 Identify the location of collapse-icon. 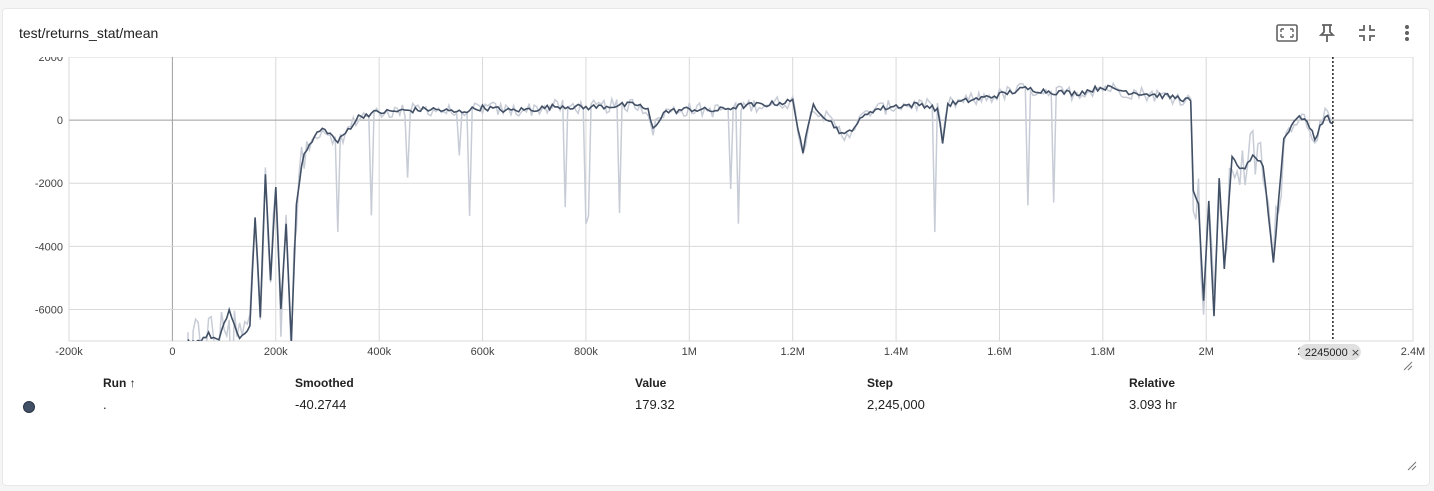
(1367, 33).